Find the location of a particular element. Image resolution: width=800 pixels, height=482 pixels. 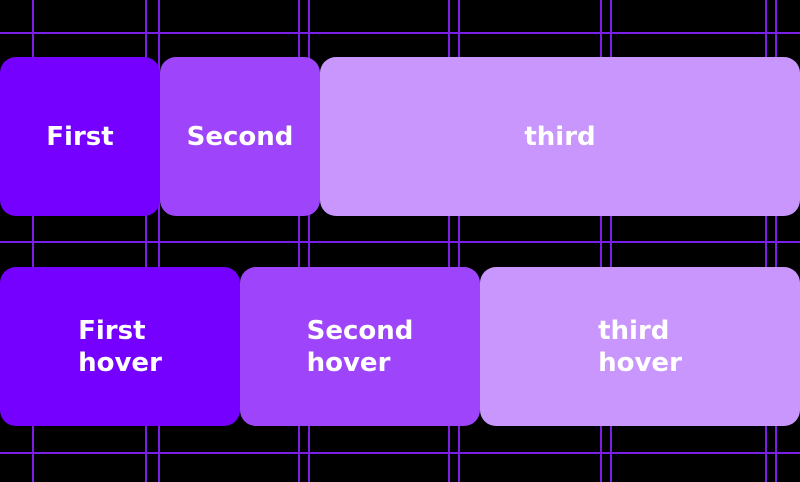

first-box: First is located at coordinates (80, 136).